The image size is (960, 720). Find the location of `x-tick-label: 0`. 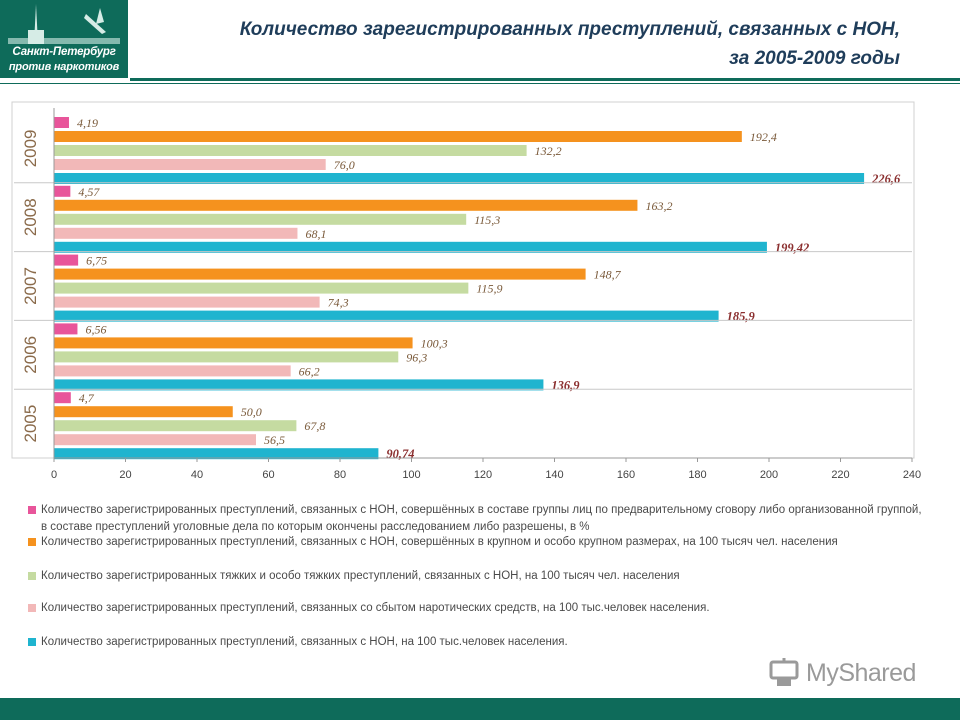

x-tick-label: 0 is located at coordinates (54, 475).